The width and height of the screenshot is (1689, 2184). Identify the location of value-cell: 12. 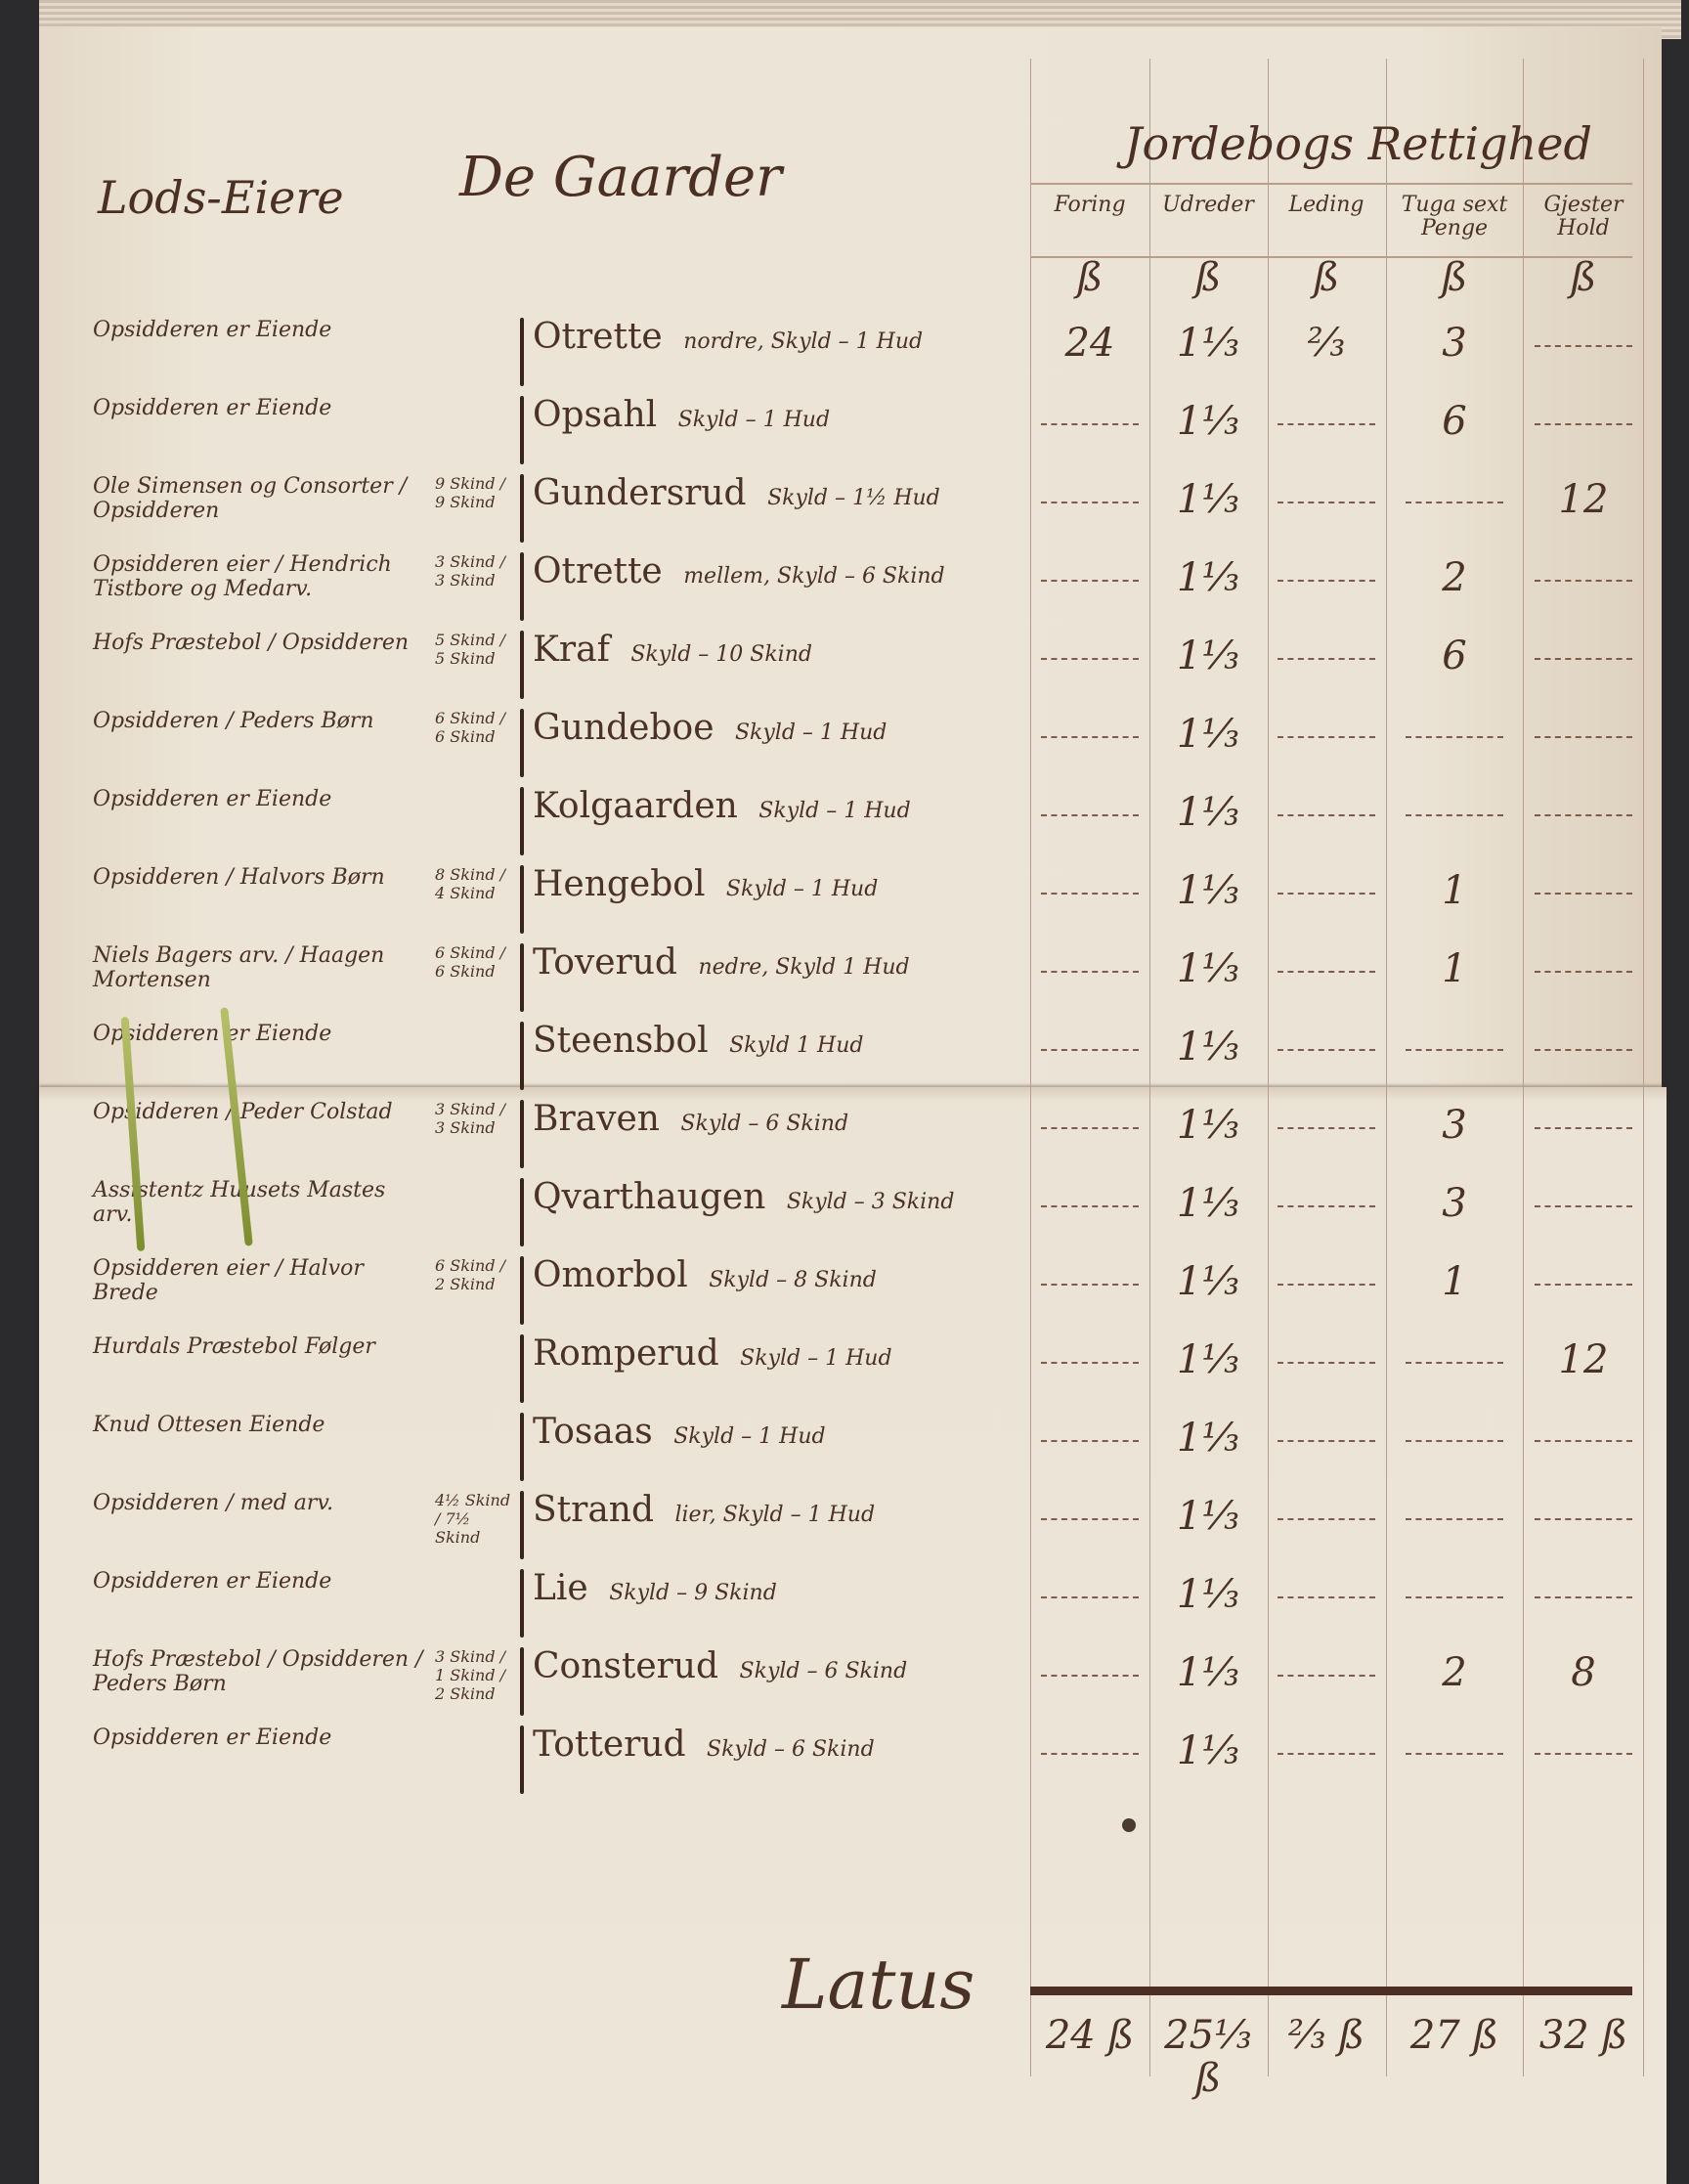
(1583, 1359).